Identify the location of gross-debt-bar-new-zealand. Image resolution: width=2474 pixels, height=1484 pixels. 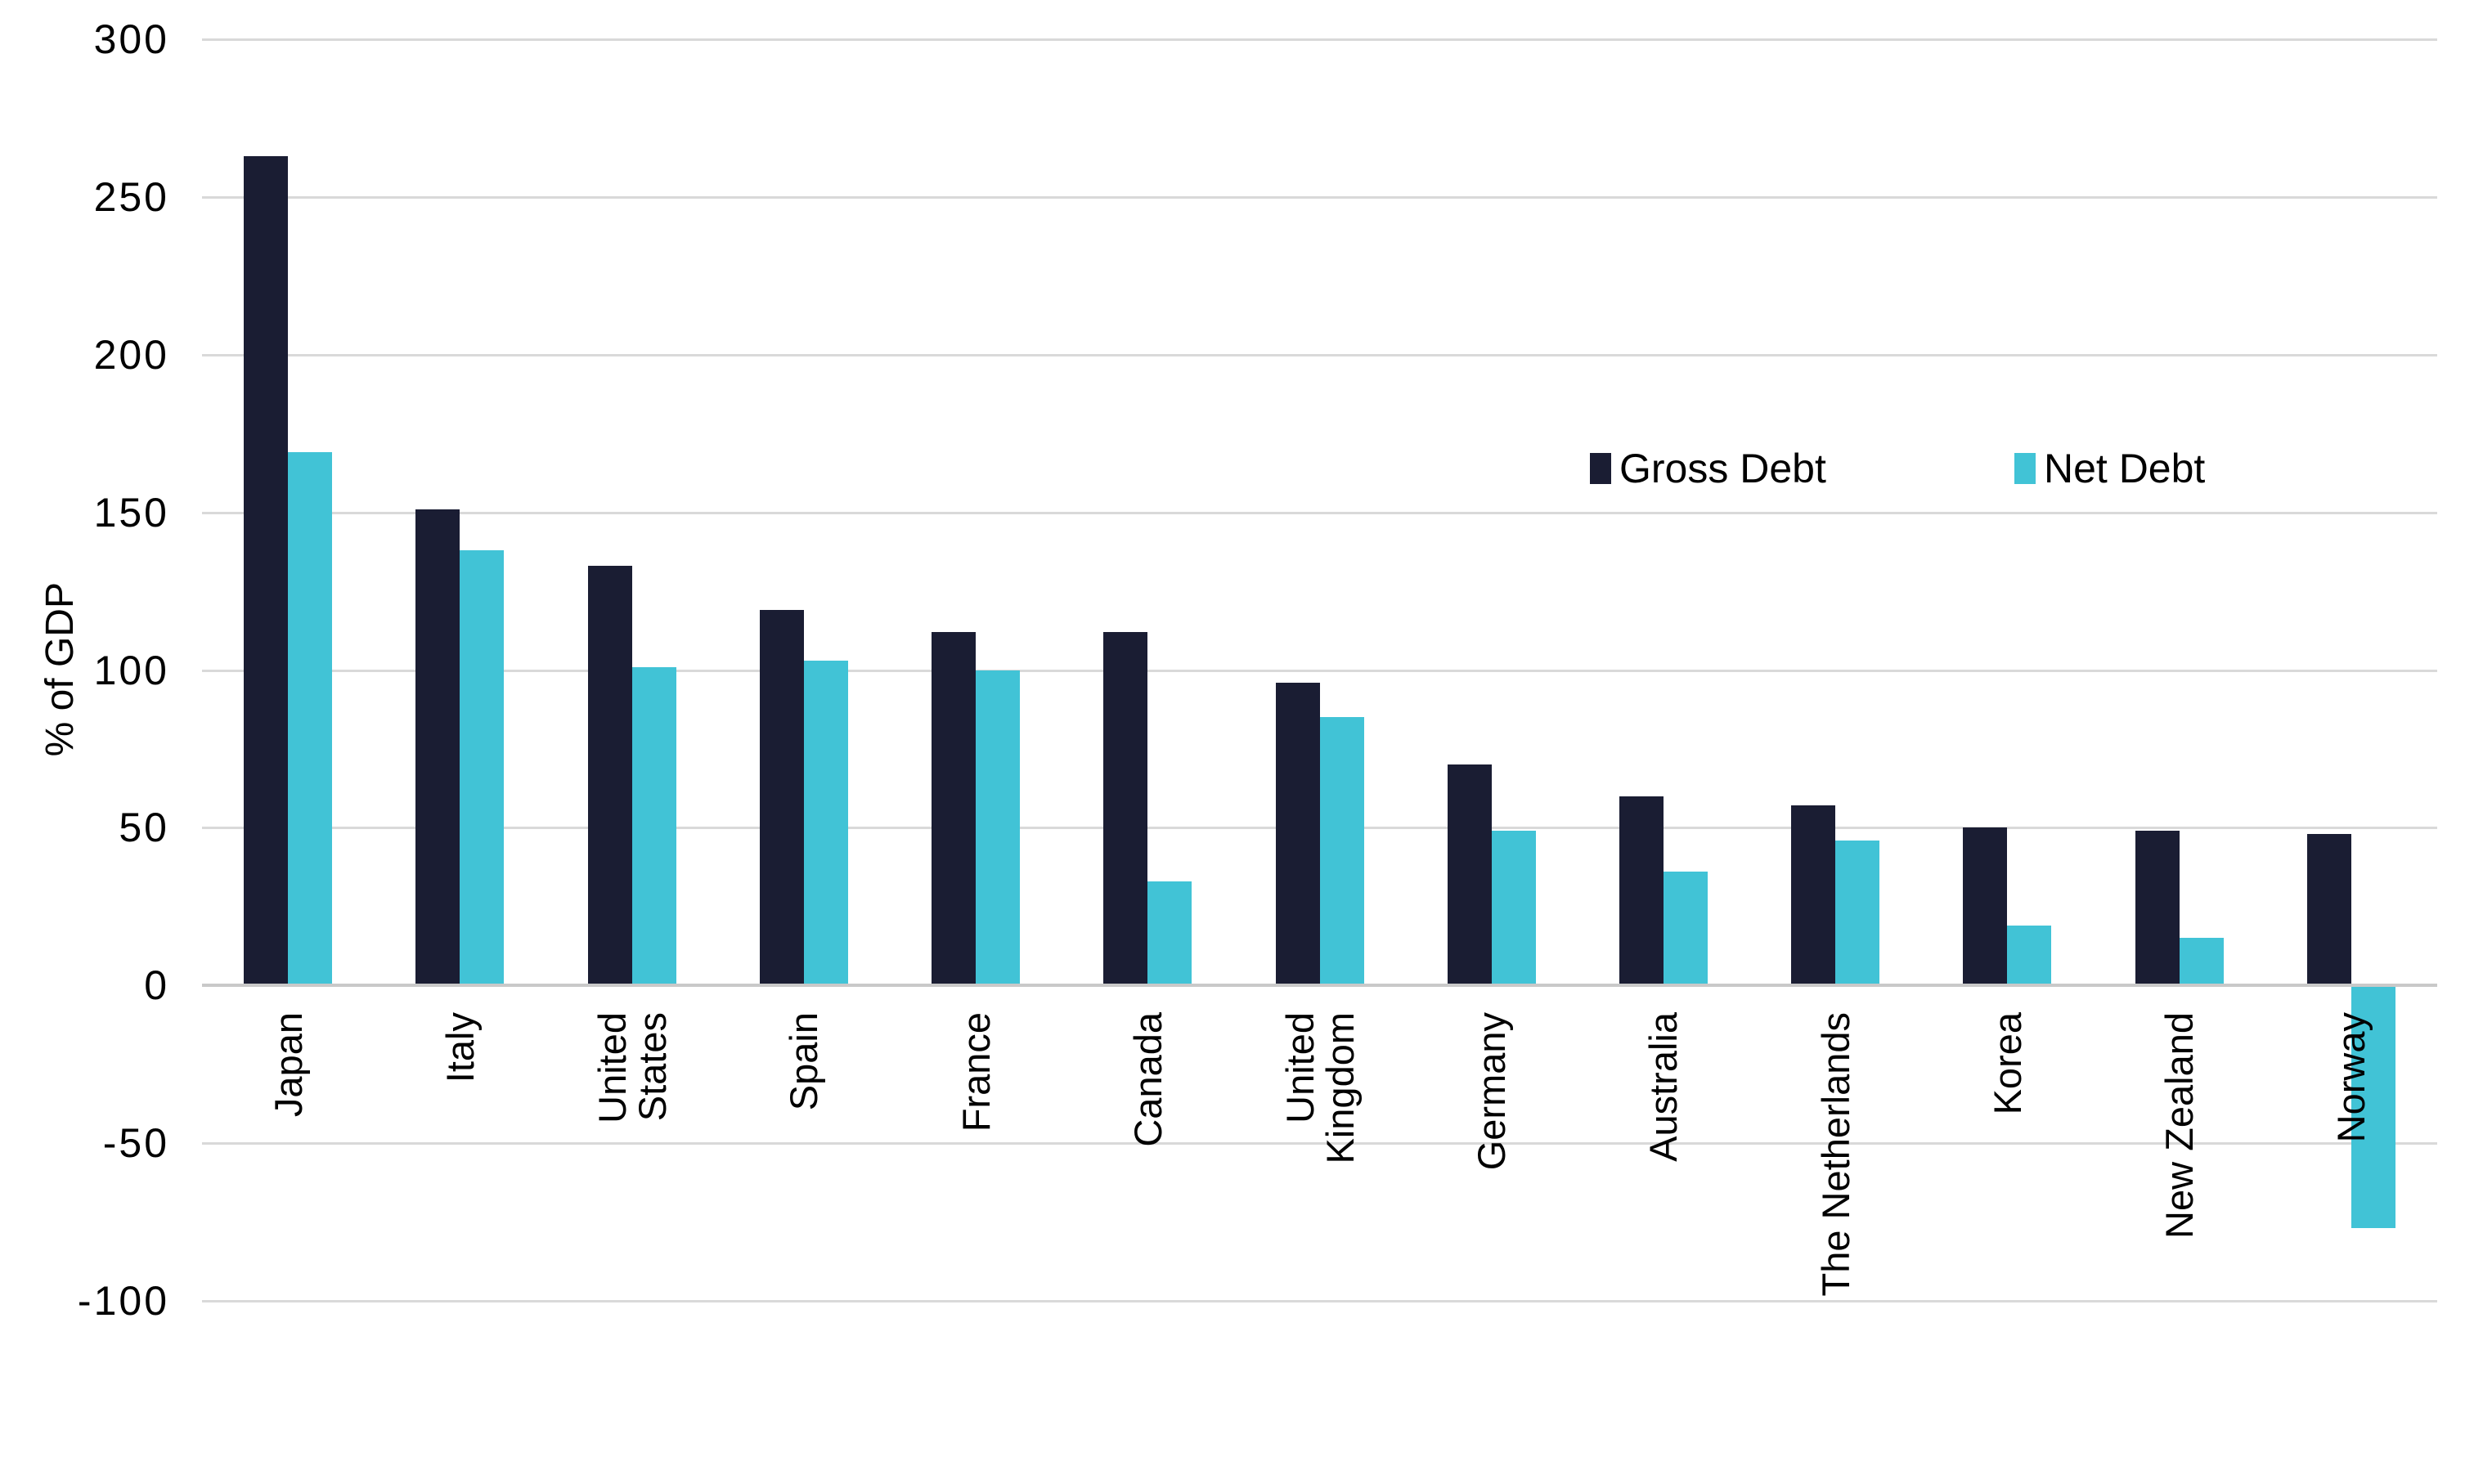
(2157, 908).